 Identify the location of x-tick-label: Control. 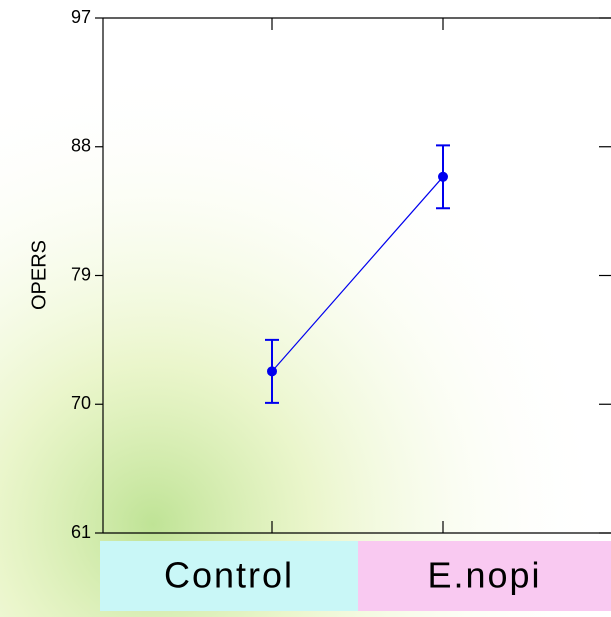
(229, 575).